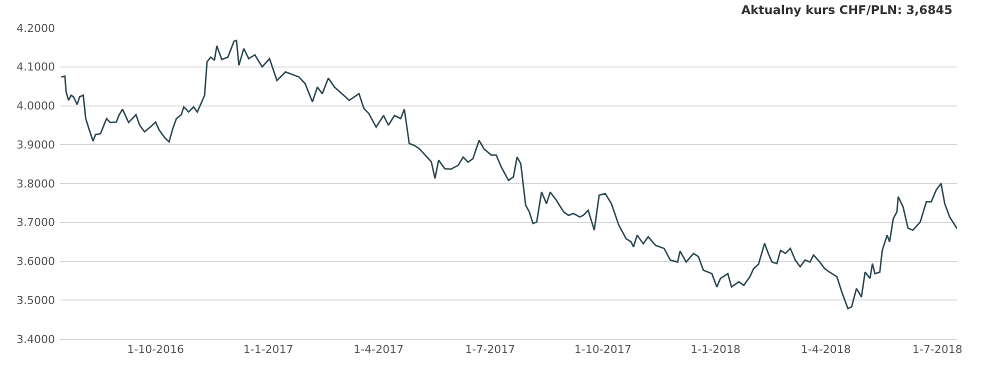 The image size is (986, 367). Describe the element at coordinates (490, 349) in the screenshot. I see `x-tick-label: 1-7-2017` at that location.